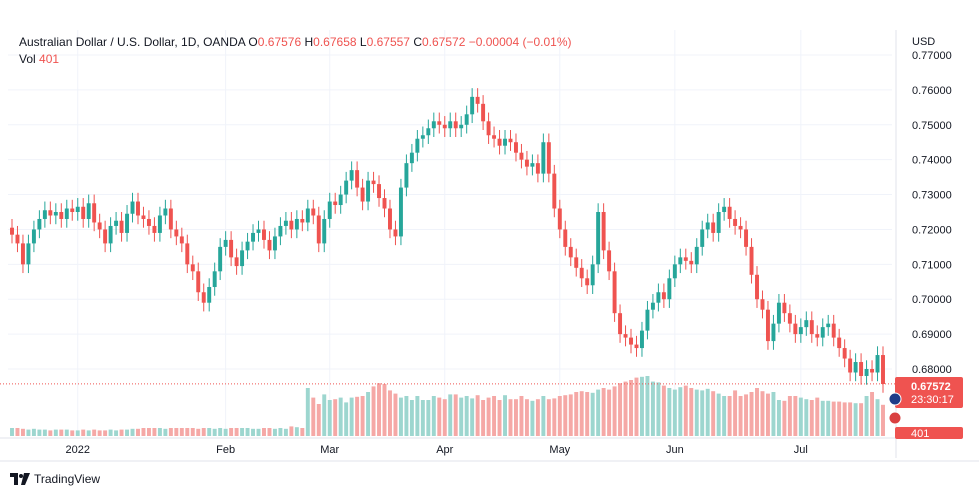 This screenshot has height=498, width=979. I want to click on volume-label: Vol, so click(27, 59).